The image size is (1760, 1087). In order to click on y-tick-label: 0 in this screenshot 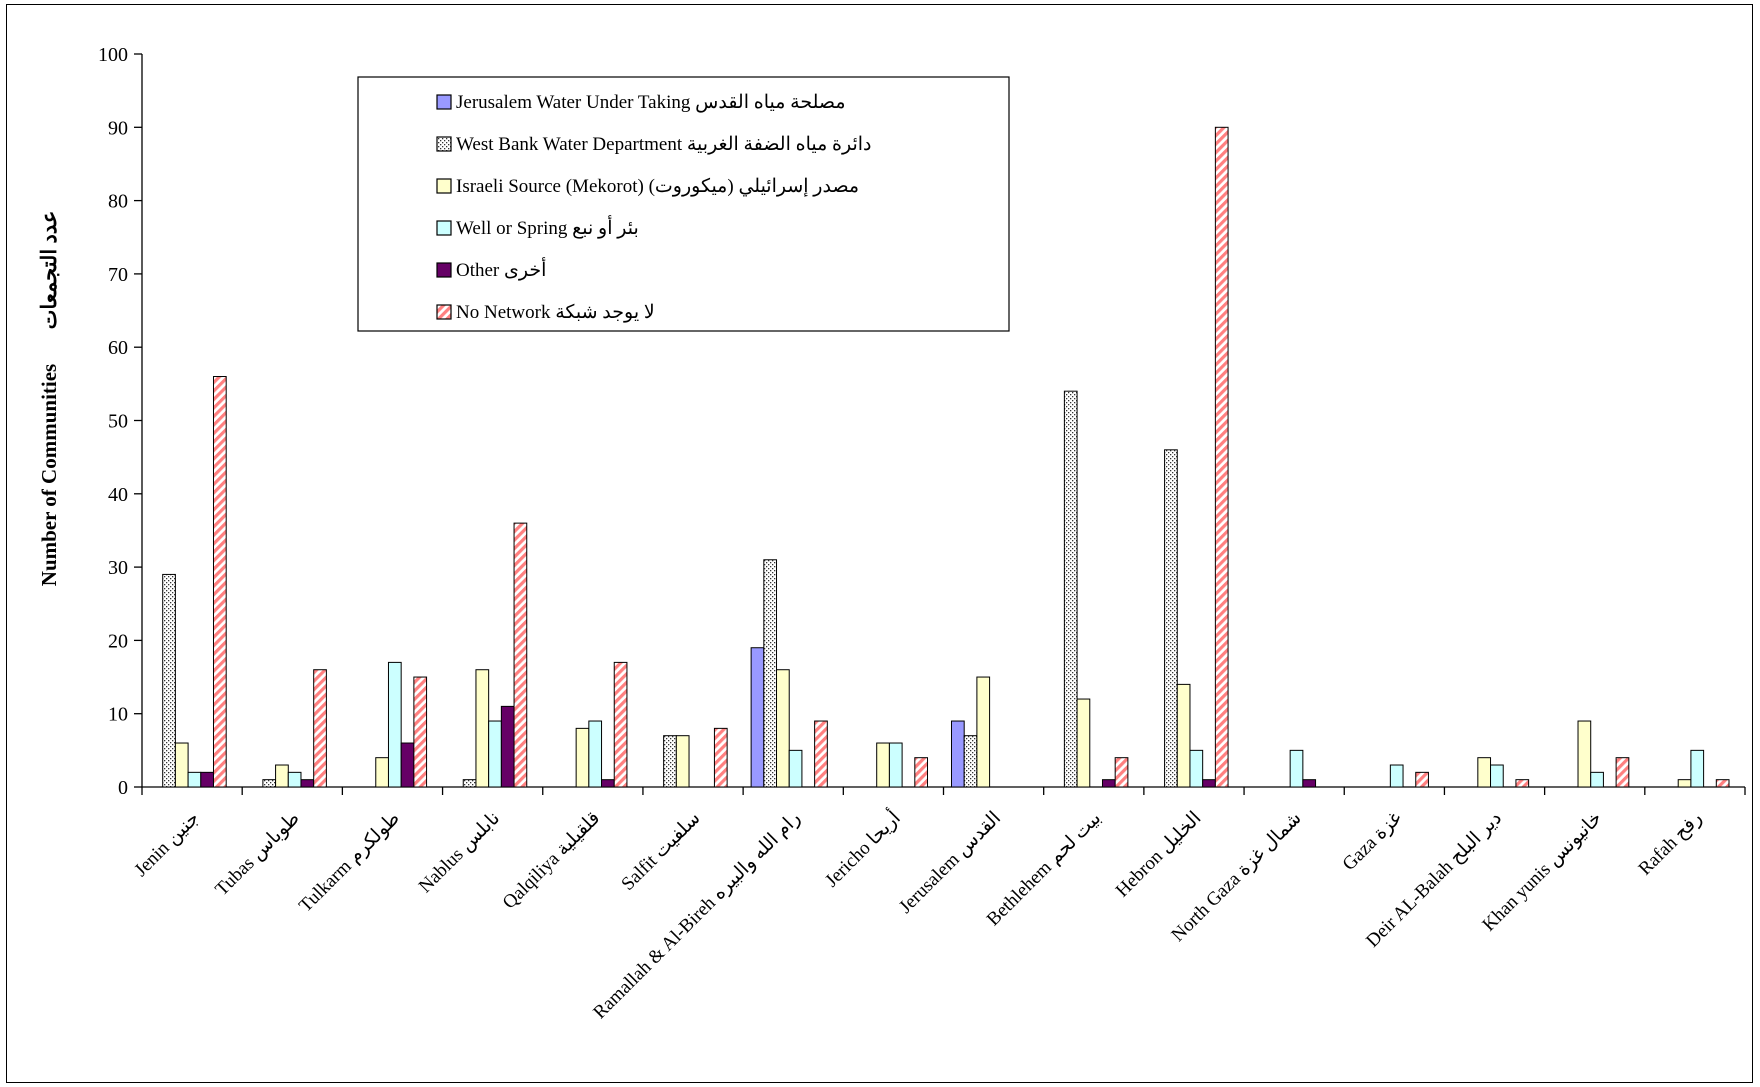, I will do `click(123, 788)`.